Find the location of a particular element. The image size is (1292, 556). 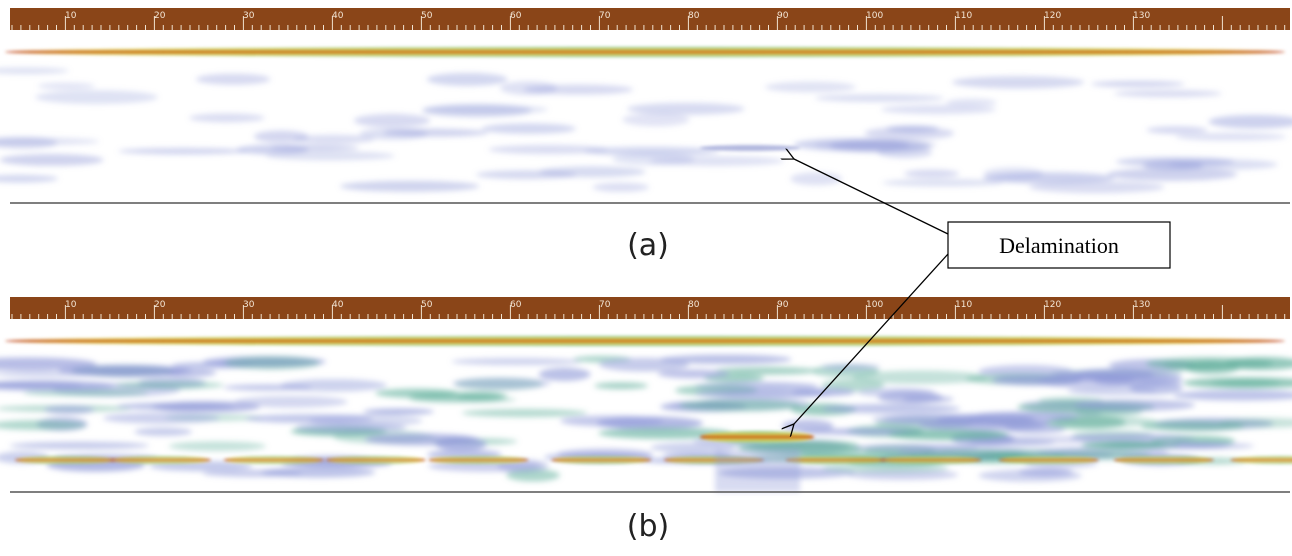

arrow is located at coordinates (871, 338).